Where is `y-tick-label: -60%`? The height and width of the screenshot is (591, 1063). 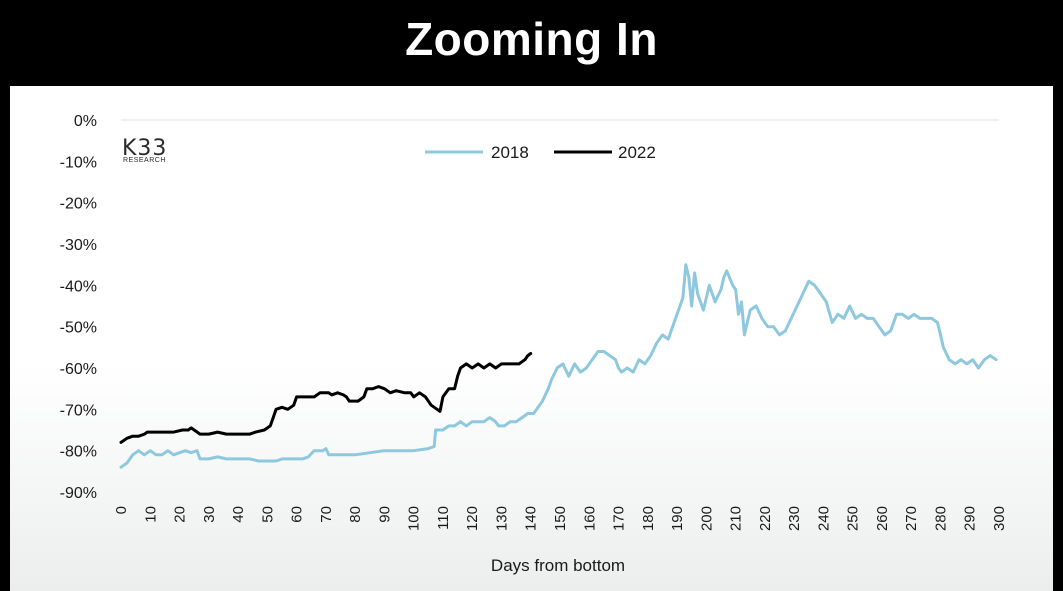 y-tick-label: -60% is located at coordinates (78, 369).